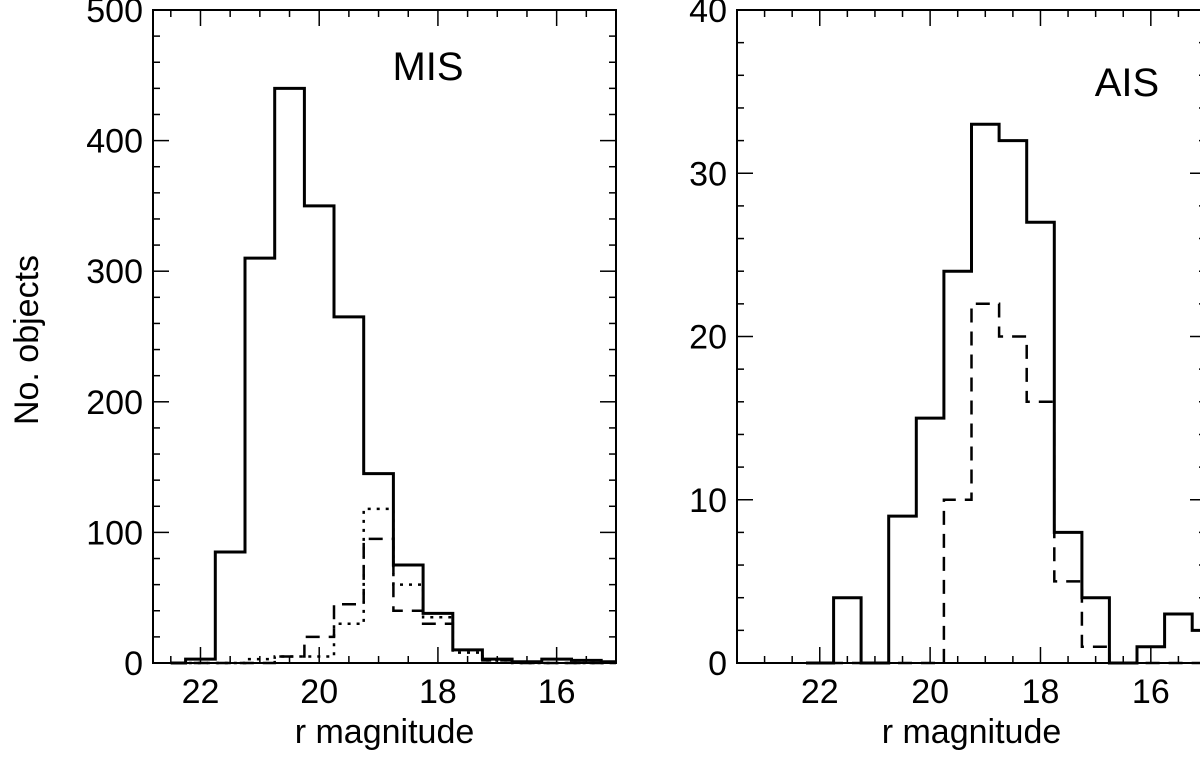  I want to click on y-axis-title: No. objects, so click(27, 340).